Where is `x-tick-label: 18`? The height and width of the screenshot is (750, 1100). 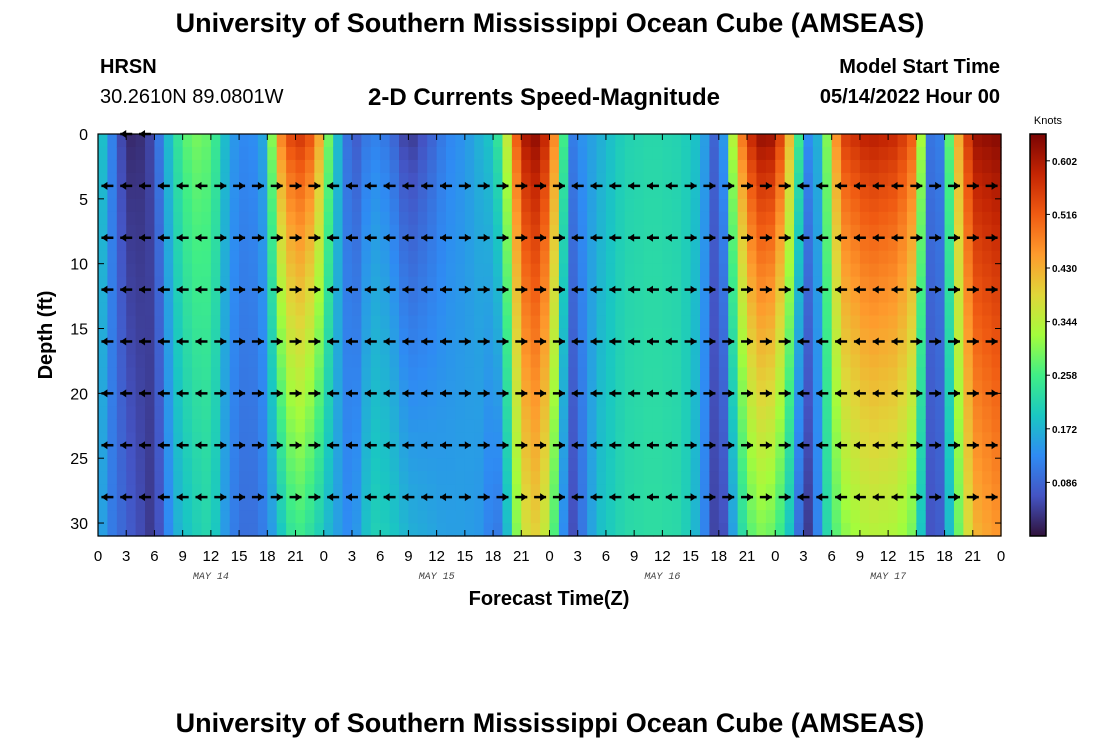
x-tick-label: 18 is located at coordinates (718, 556).